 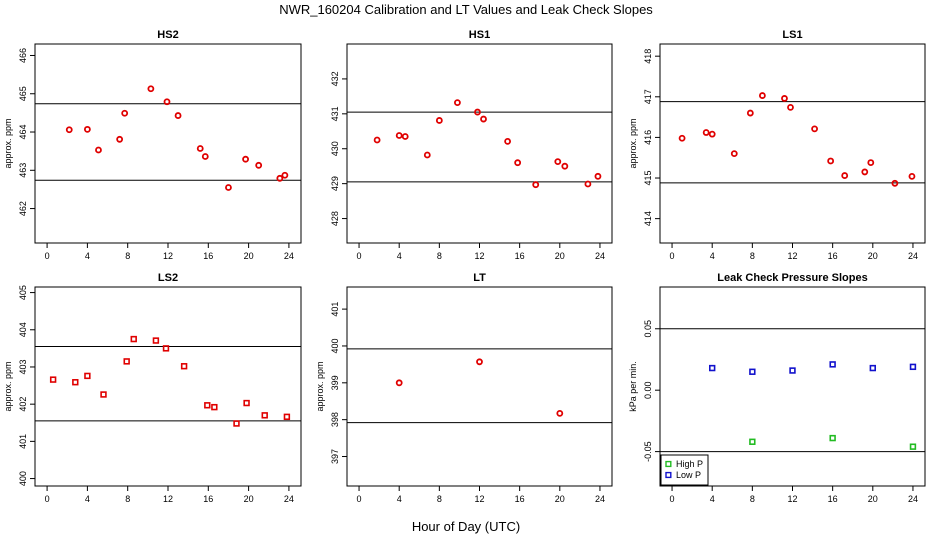 I want to click on chart-2-x-tick-label-0: 0, so click(x=672, y=256).